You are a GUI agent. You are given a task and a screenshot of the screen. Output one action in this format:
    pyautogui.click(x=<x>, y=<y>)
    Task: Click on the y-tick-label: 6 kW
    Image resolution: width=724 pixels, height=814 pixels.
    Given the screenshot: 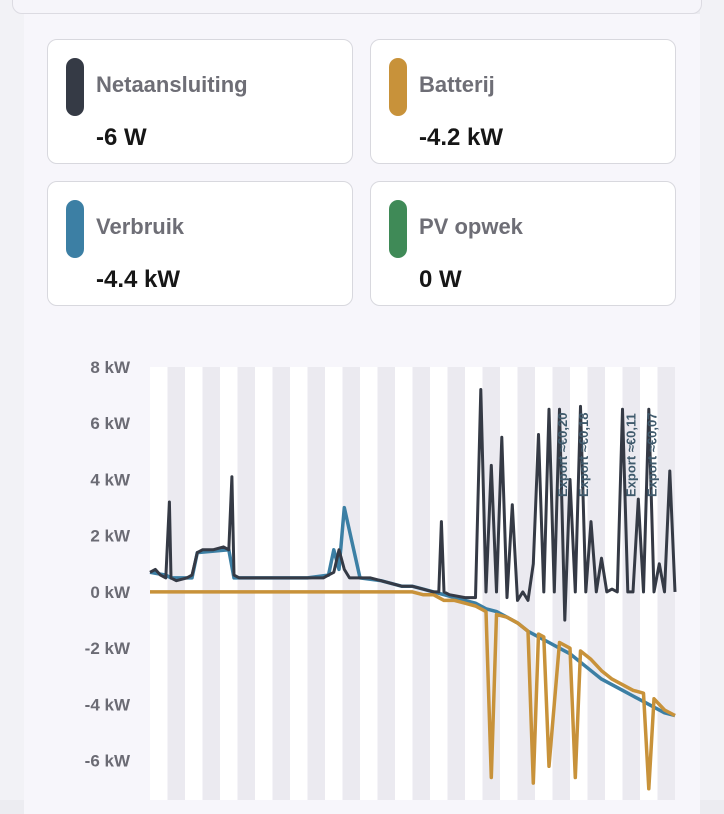 What is the action you would take?
    pyautogui.click(x=110, y=423)
    